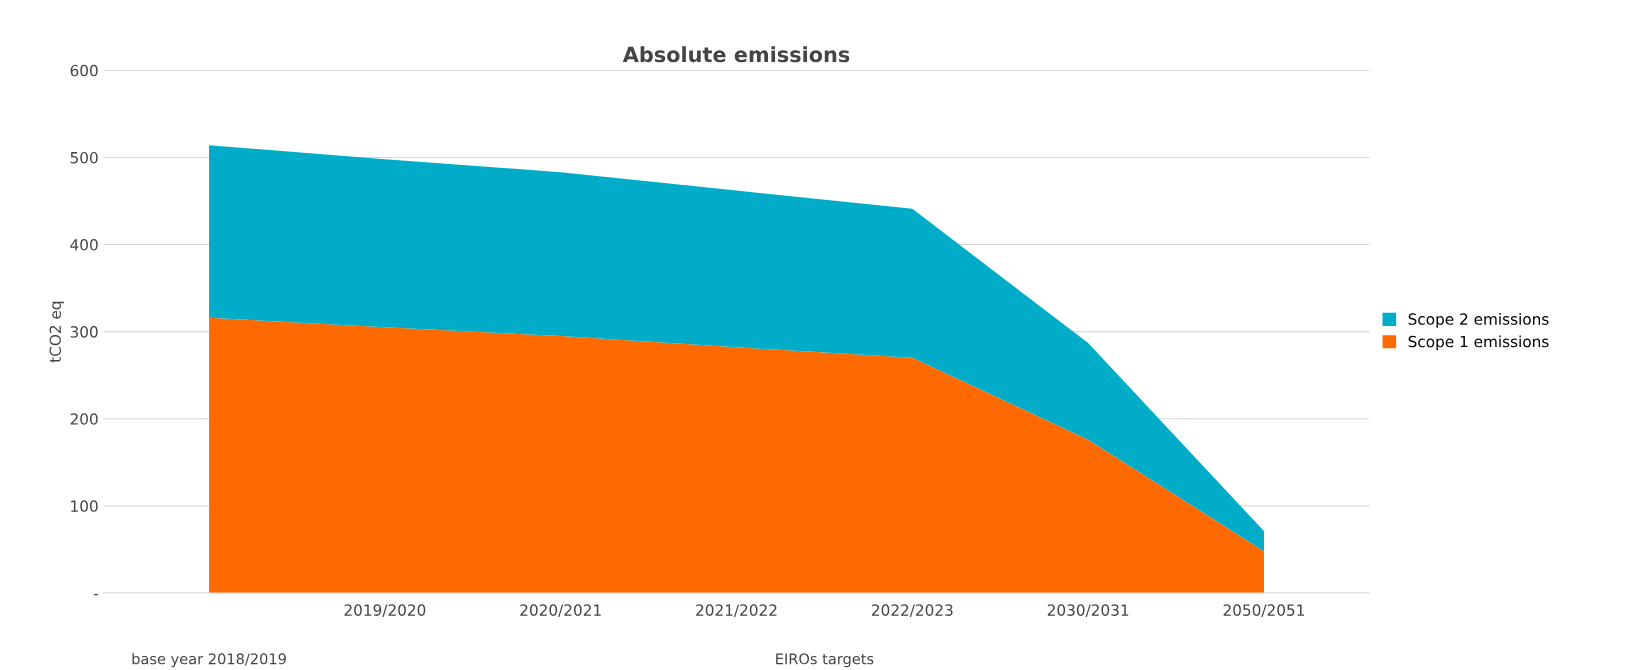  Describe the element at coordinates (84, 245) in the screenshot. I see `y-tick-label: 400` at that location.